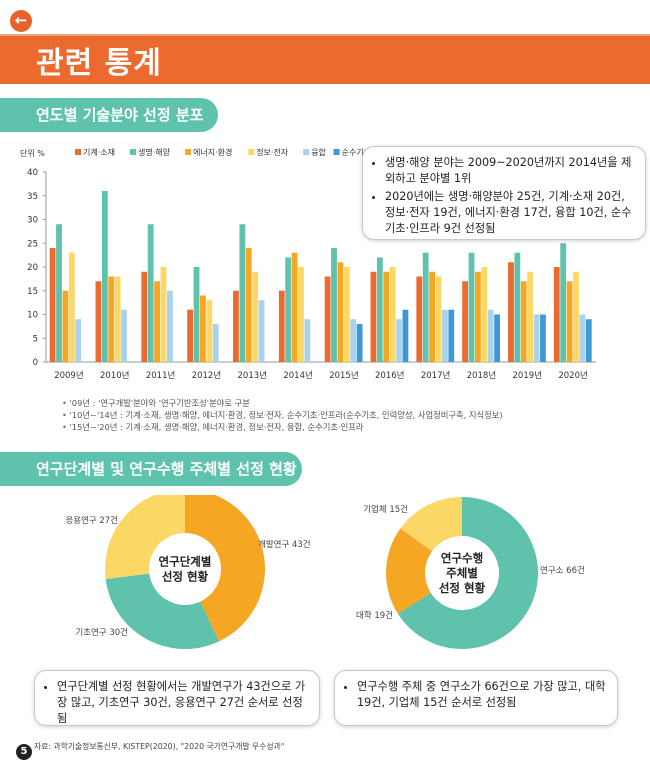  What do you see at coordinates (343, 375) in the screenshot?
I see `x-tick-label: 2015년` at bounding box center [343, 375].